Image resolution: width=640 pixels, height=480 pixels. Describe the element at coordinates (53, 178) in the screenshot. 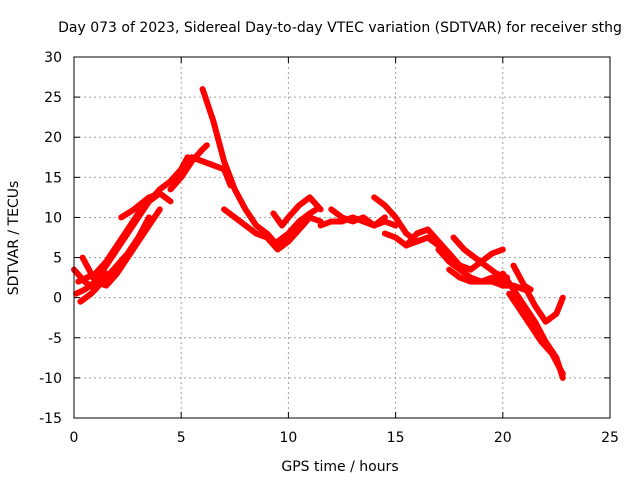

I see `y-tick-label: 15` at that location.